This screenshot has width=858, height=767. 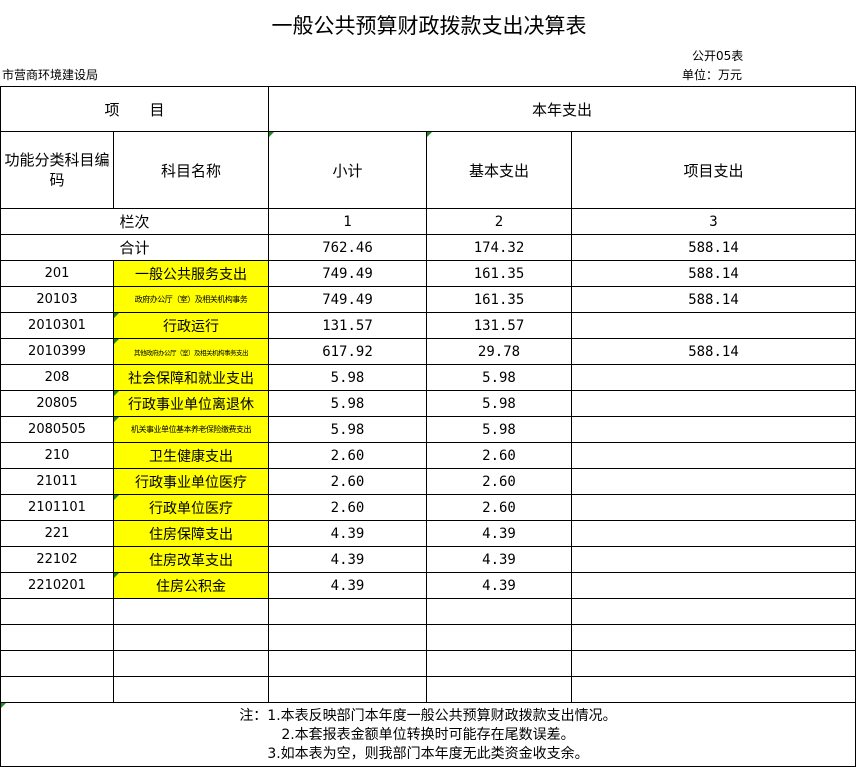 What do you see at coordinates (191, 325) in the screenshot?
I see `subject-name-cell: 行政运行` at bounding box center [191, 325].